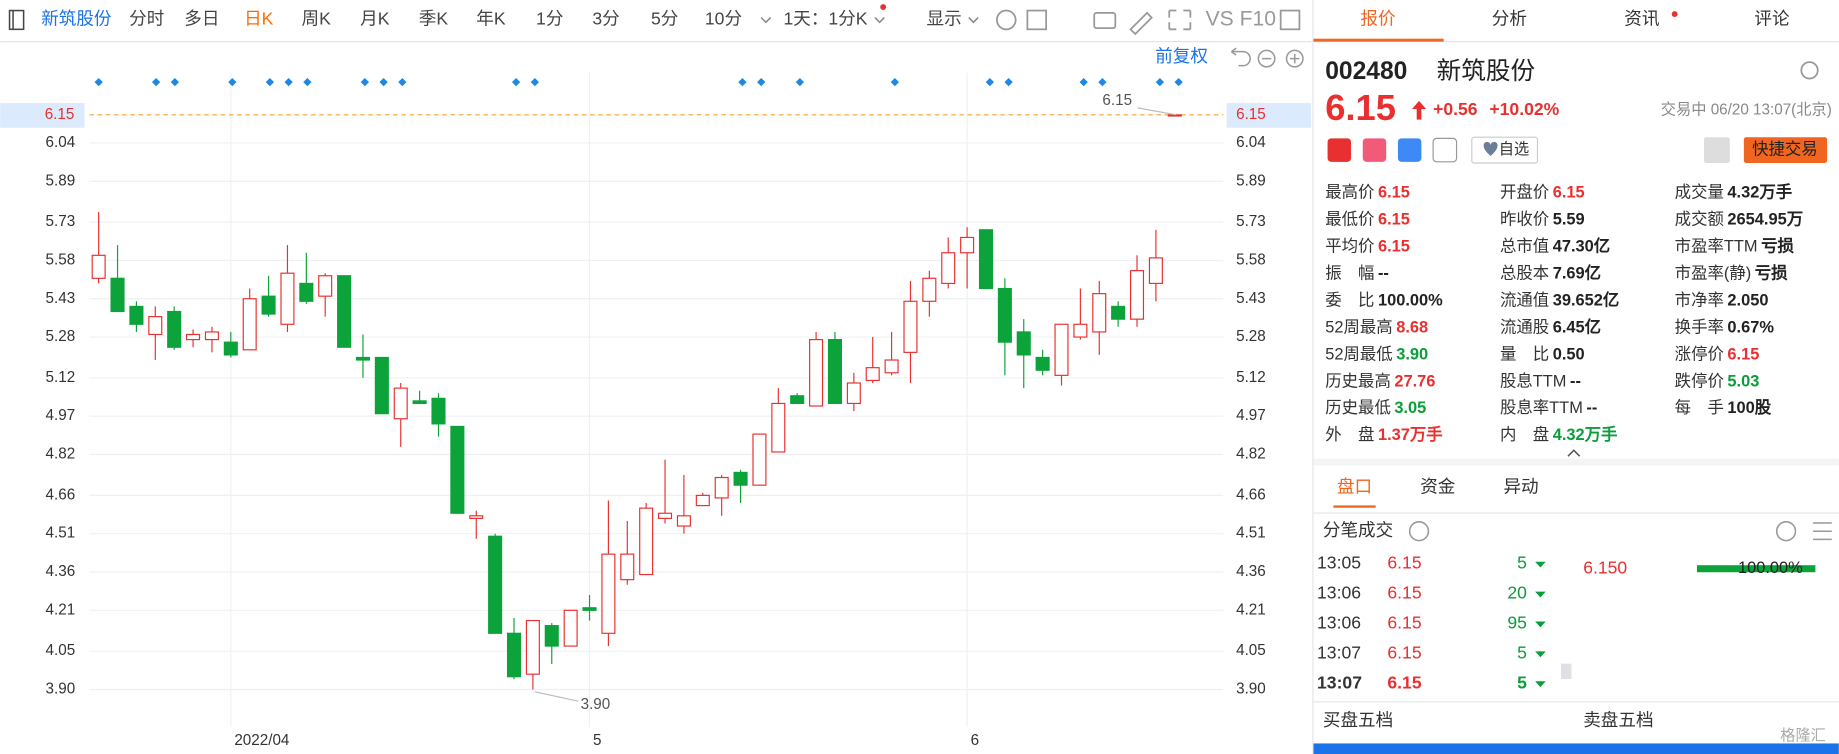 The height and width of the screenshot is (754, 1839). I want to click on annotation-leader, so click(556, 696).